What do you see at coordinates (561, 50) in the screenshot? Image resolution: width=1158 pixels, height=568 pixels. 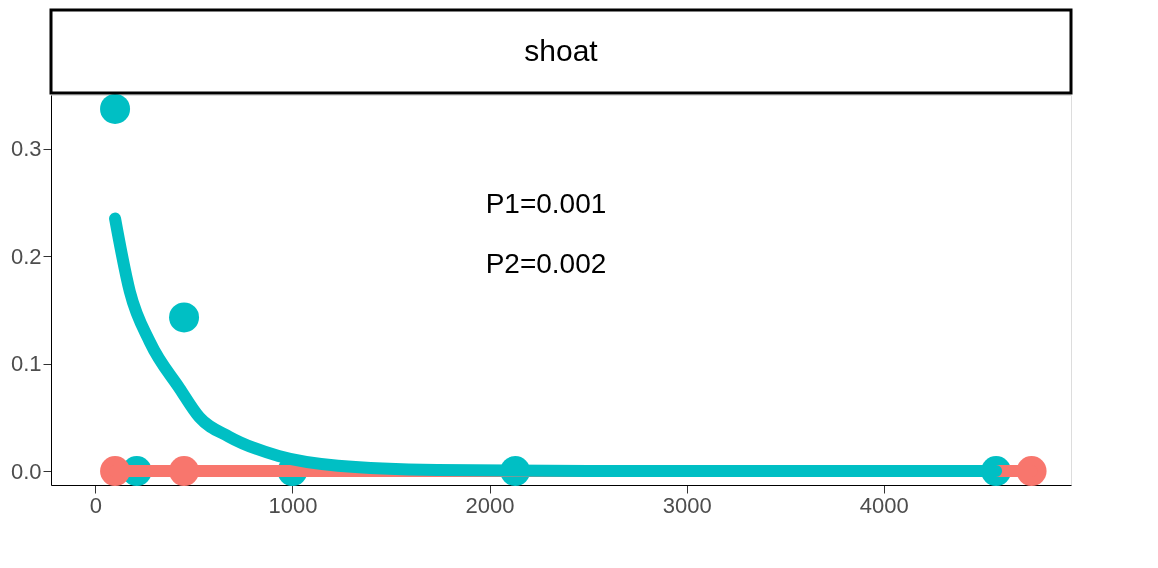 I see `chart-title: shoat` at bounding box center [561, 50].